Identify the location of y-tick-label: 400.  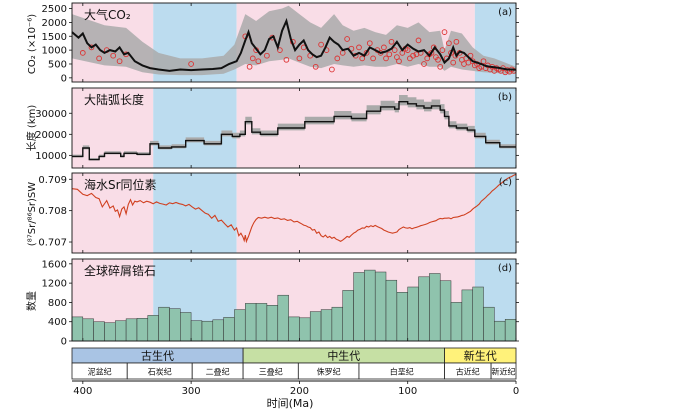
(57, 322).